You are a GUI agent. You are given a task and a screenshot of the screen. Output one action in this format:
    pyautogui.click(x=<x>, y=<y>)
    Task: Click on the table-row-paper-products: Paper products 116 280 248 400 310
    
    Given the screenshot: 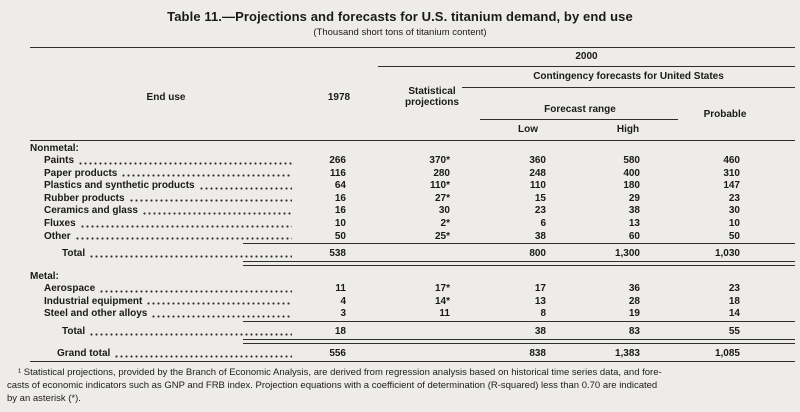 What is the action you would take?
    pyautogui.click(x=412, y=174)
    